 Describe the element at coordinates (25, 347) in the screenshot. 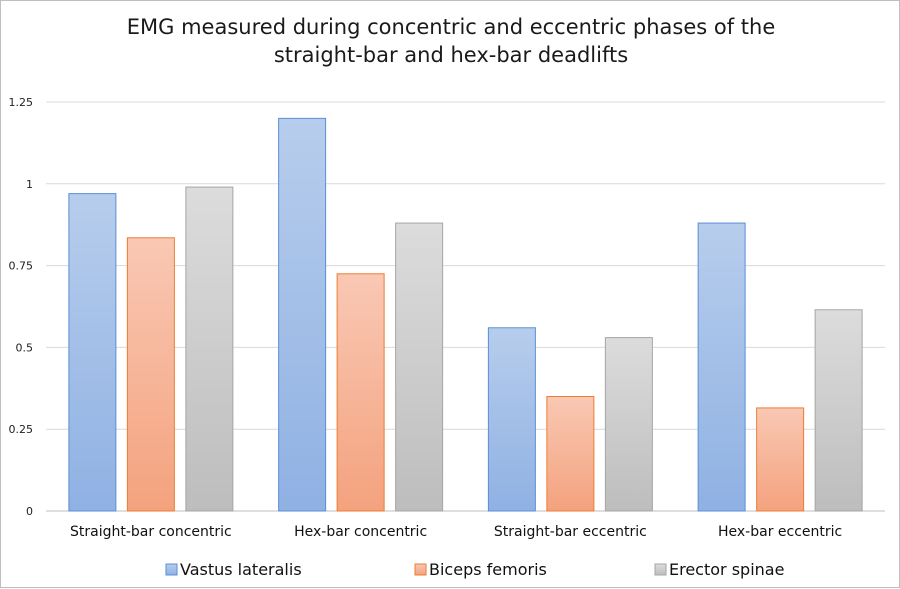

I see `y-tick-label: 0.5` at that location.